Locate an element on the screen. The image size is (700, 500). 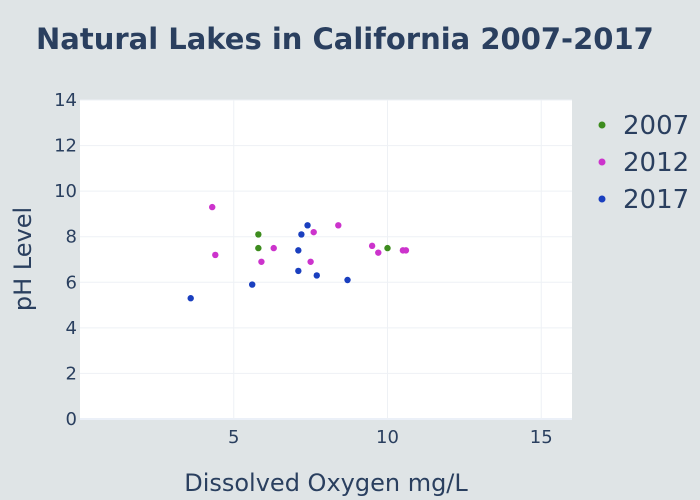
y-tick-label: 0 is located at coordinates (71, 419).